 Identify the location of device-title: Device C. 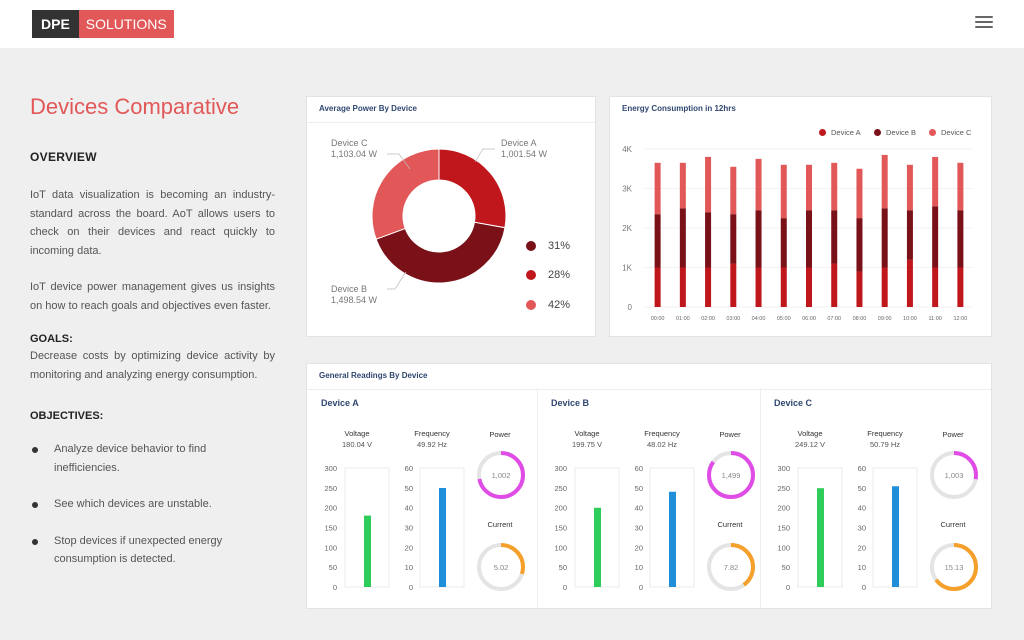
(793, 403).